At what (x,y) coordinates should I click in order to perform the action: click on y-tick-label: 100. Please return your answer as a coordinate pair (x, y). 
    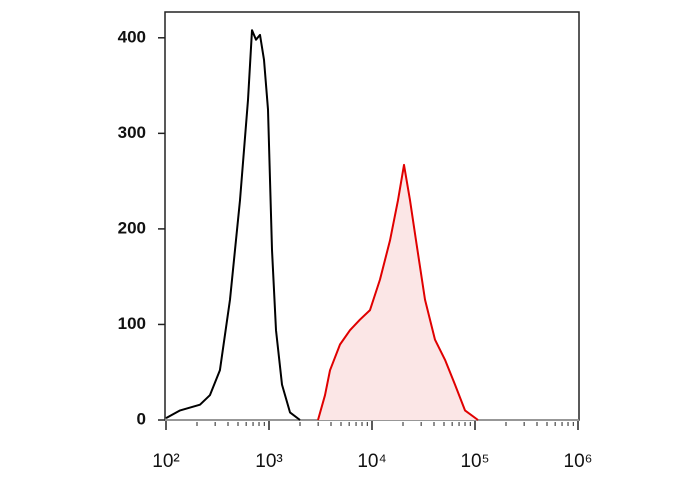
    Looking at the image, I should click on (132, 323).